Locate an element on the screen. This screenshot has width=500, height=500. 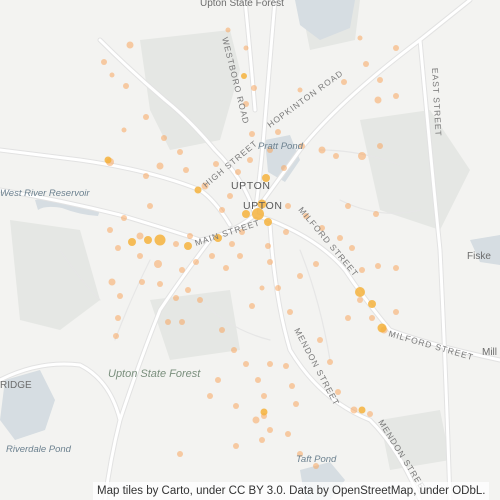
label-mill-right: Mill is located at coordinates (489, 352).